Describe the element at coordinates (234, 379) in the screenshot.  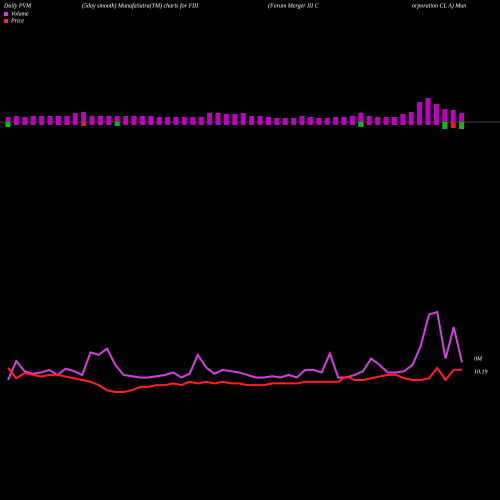
I see `line-price` at that location.